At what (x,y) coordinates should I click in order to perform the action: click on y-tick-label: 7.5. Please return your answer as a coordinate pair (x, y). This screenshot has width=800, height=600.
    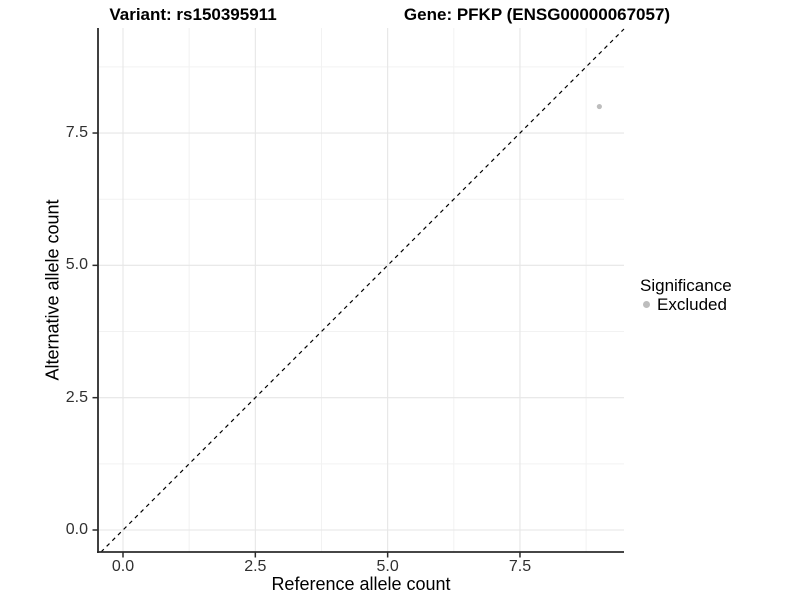
    Looking at the image, I should click on (76, 133).